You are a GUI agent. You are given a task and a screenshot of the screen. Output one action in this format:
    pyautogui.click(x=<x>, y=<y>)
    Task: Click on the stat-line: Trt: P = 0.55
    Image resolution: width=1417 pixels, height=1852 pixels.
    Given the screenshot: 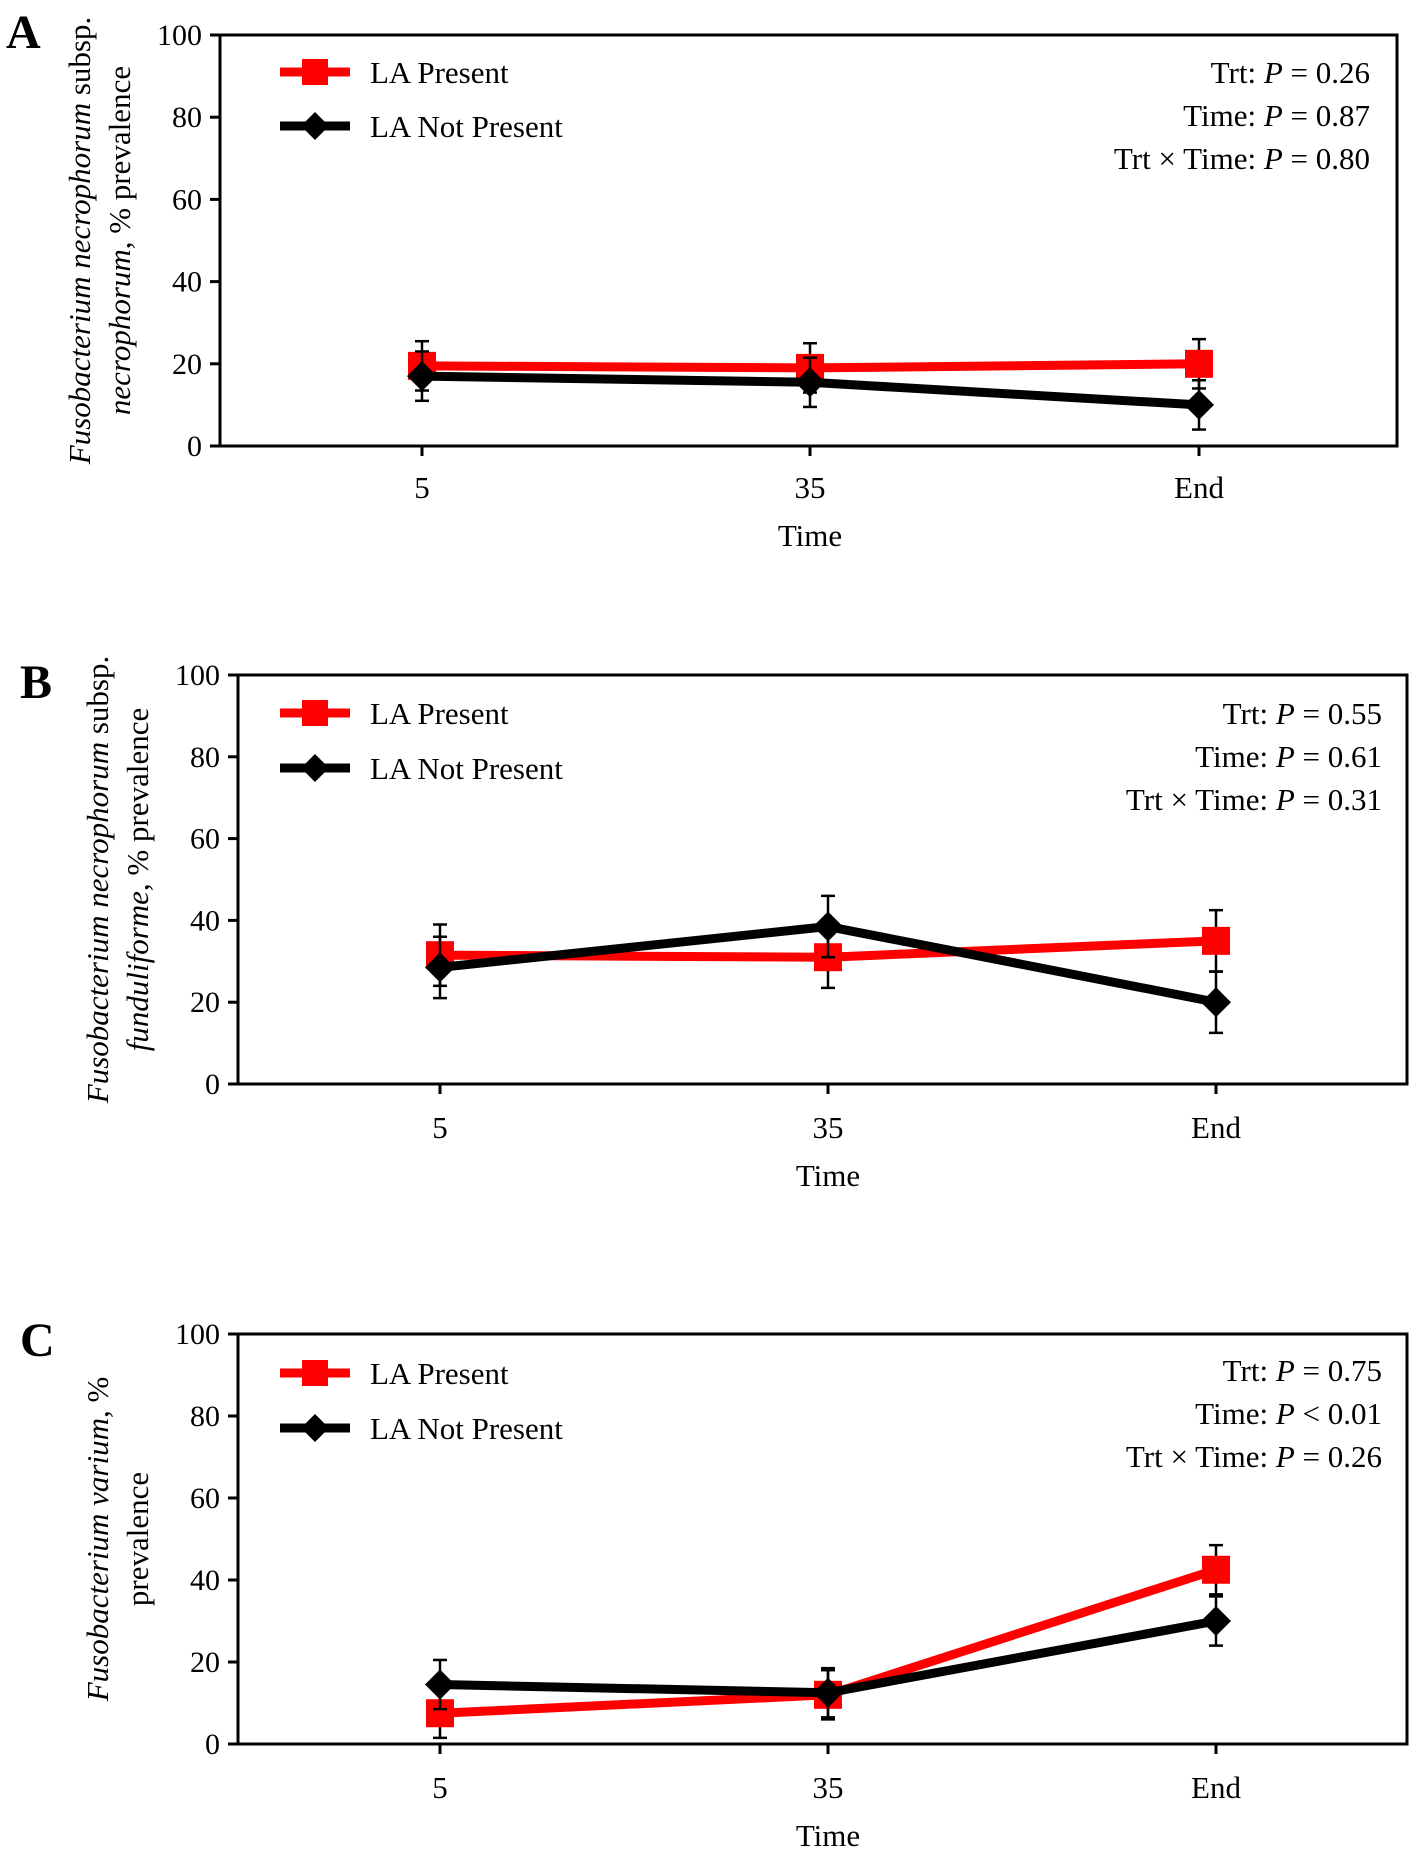 What is the action you would take?
    pyautogui.click(x=1302, y=713)
    